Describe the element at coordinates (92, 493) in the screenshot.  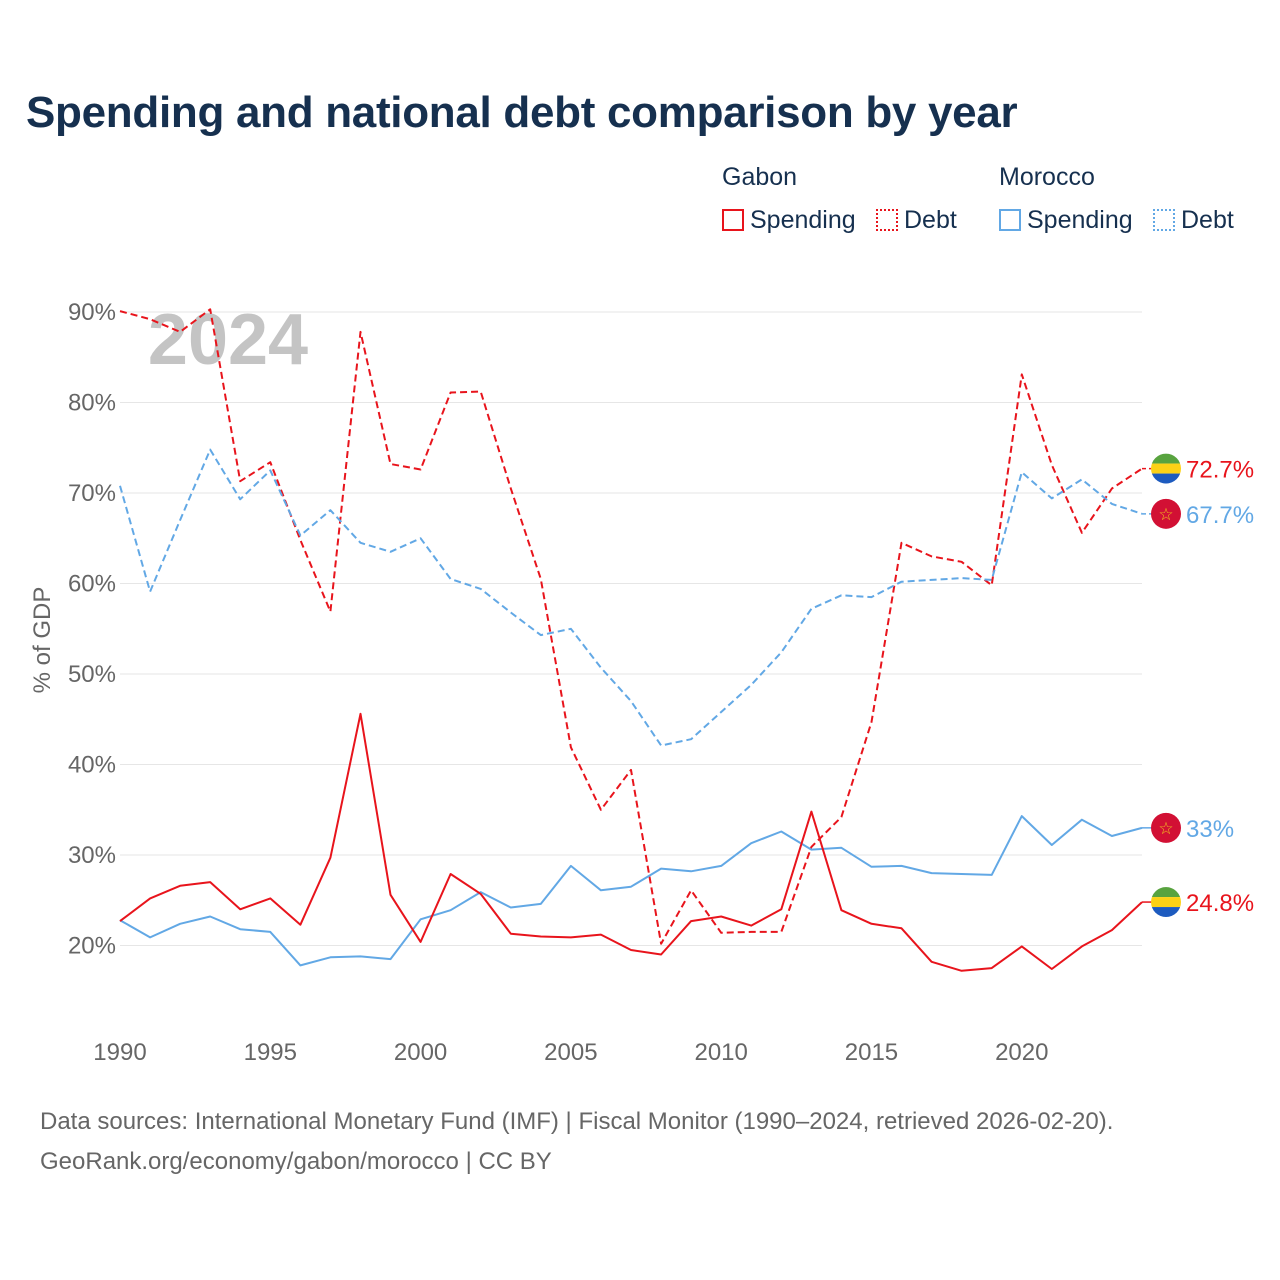
I see `y-tick-label: 70%` at that location.